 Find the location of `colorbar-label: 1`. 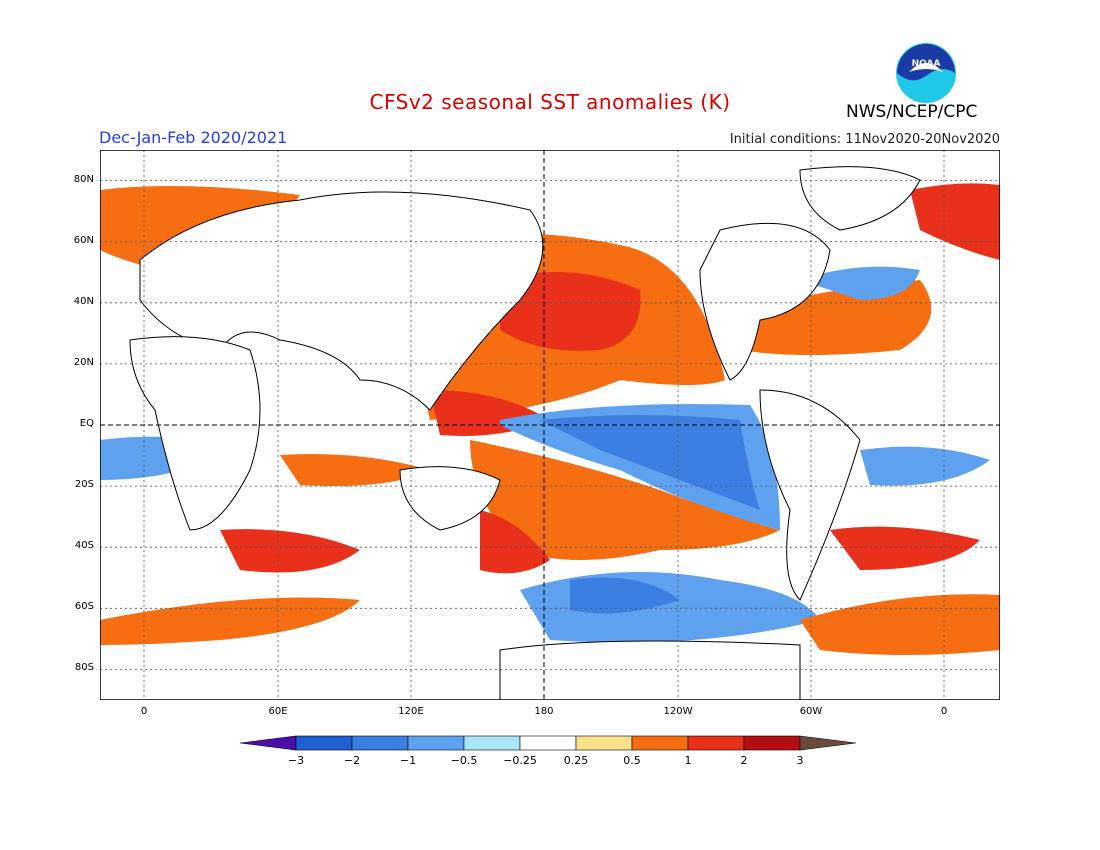

colorbar-label: 1 is located at coordinates (688, 760).